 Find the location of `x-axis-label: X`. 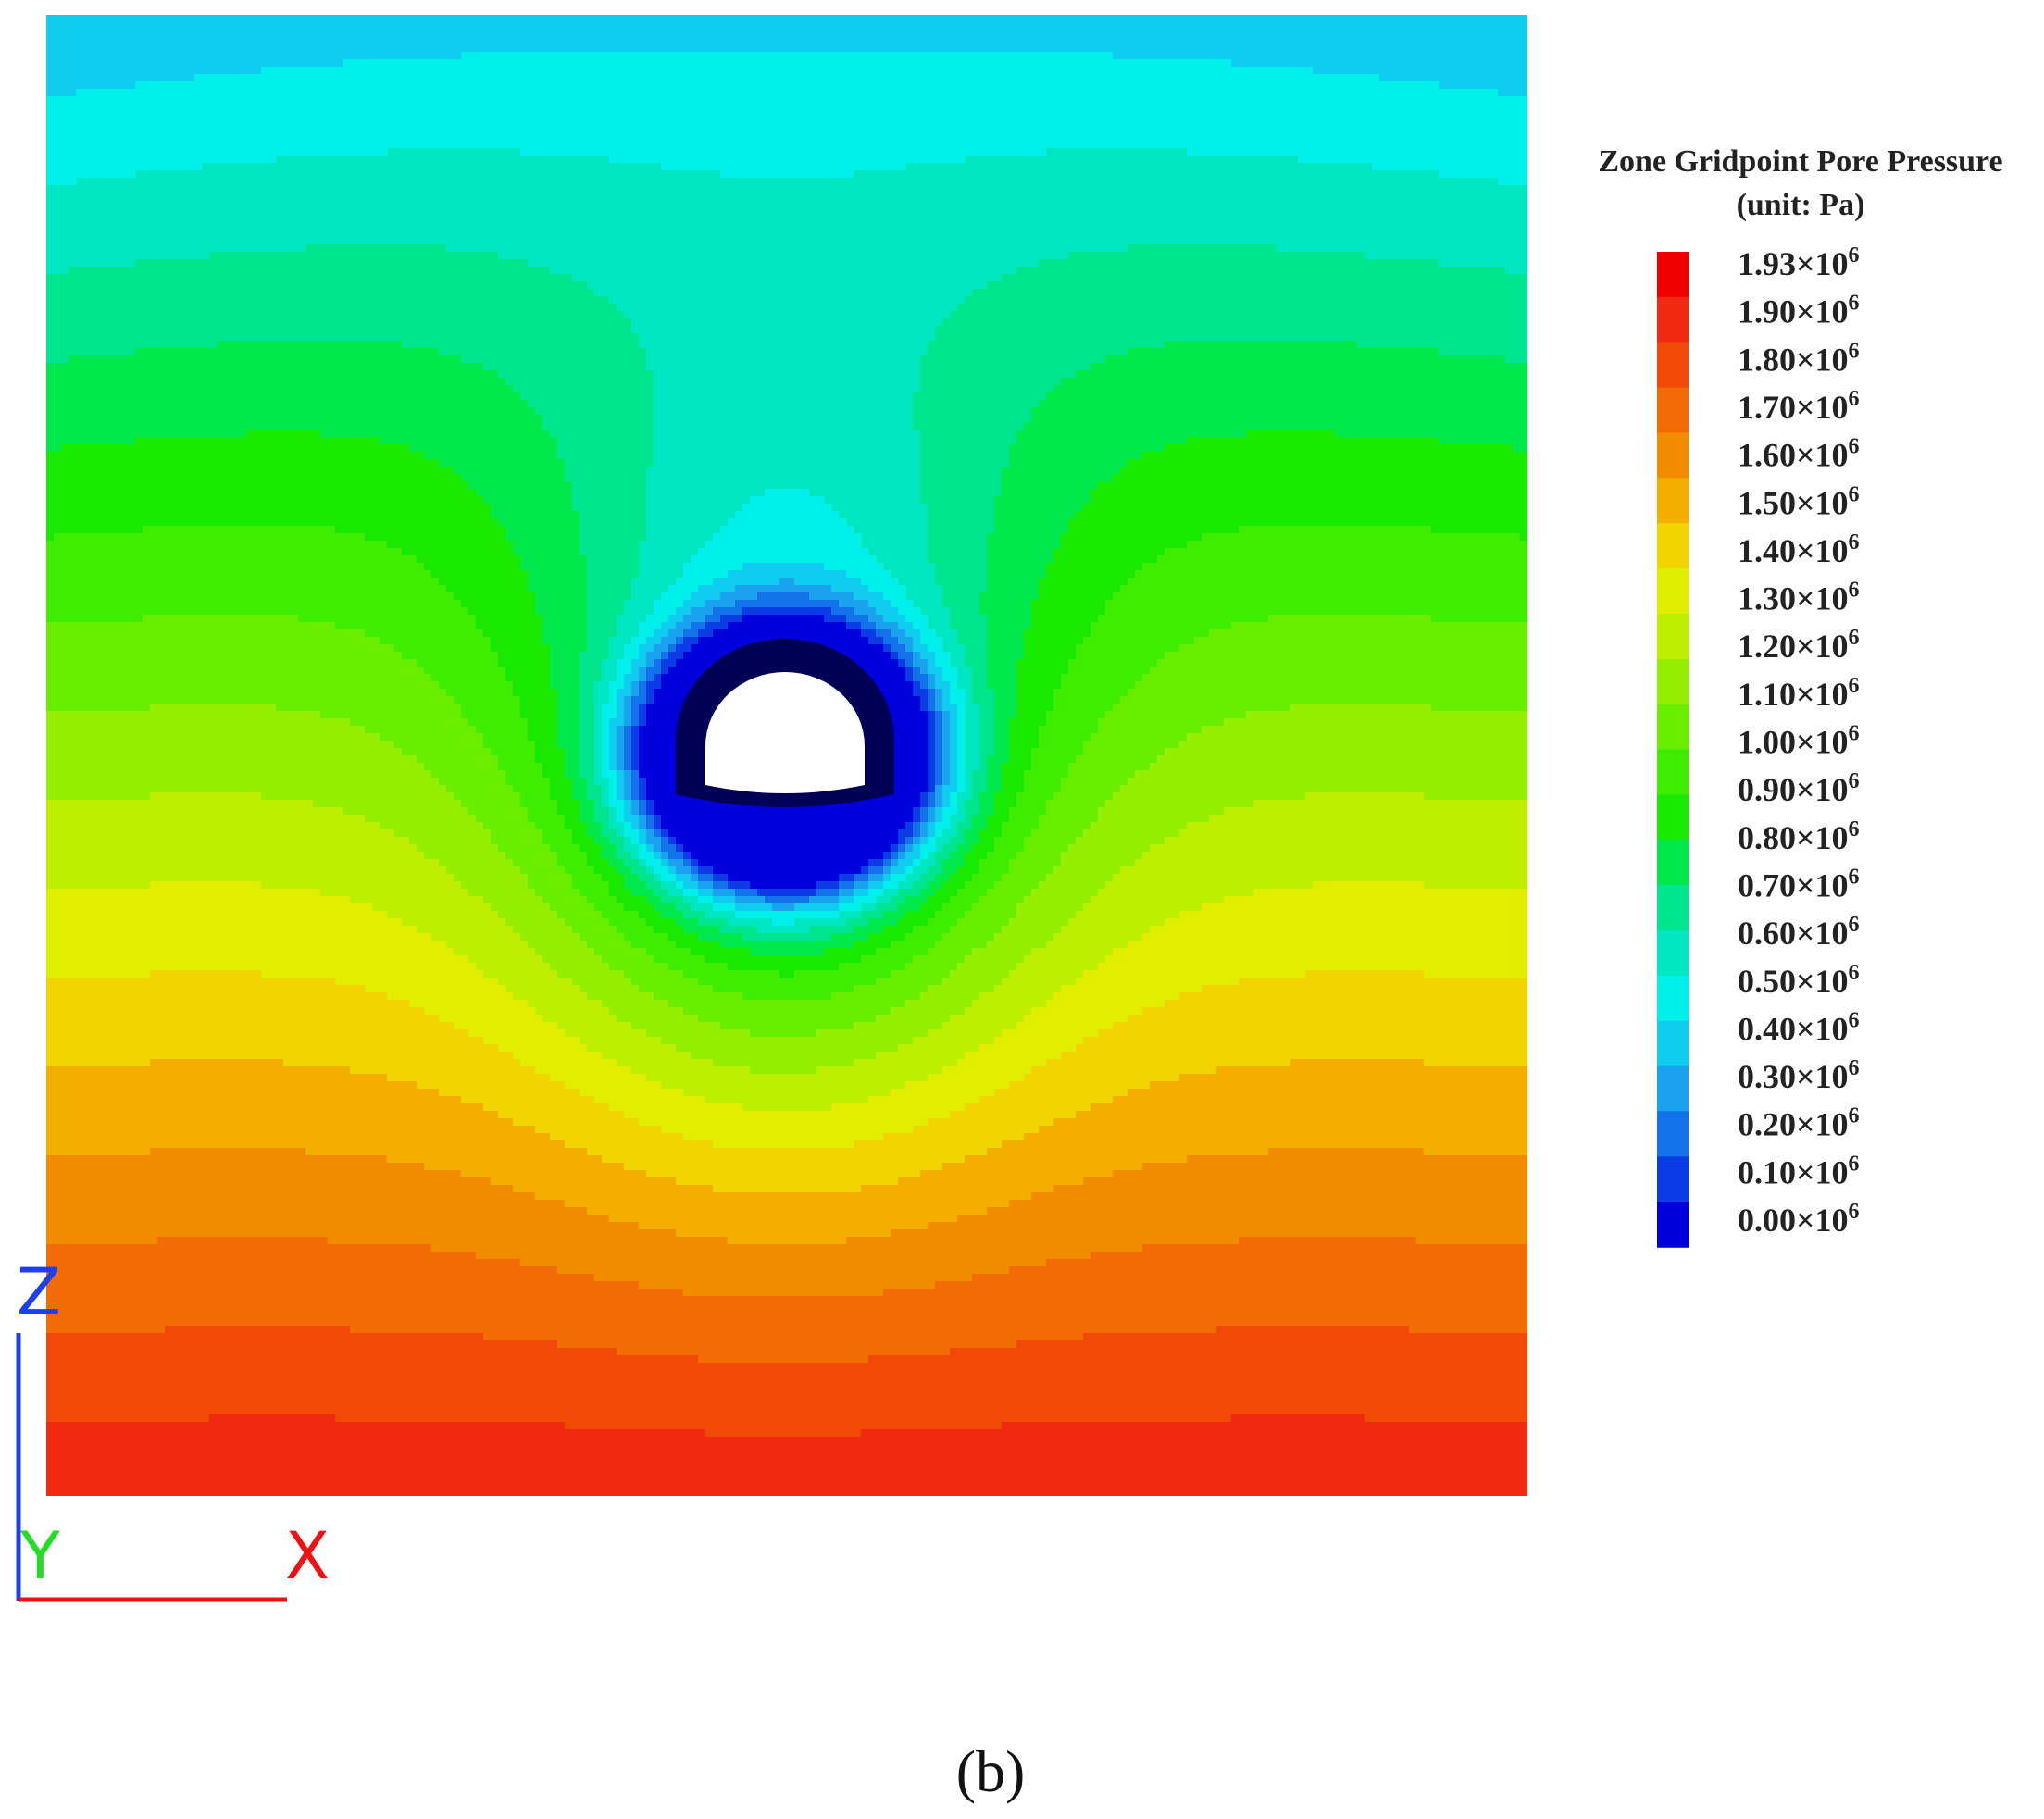

x-axis-label: X is located at coordinates (307, 1556).